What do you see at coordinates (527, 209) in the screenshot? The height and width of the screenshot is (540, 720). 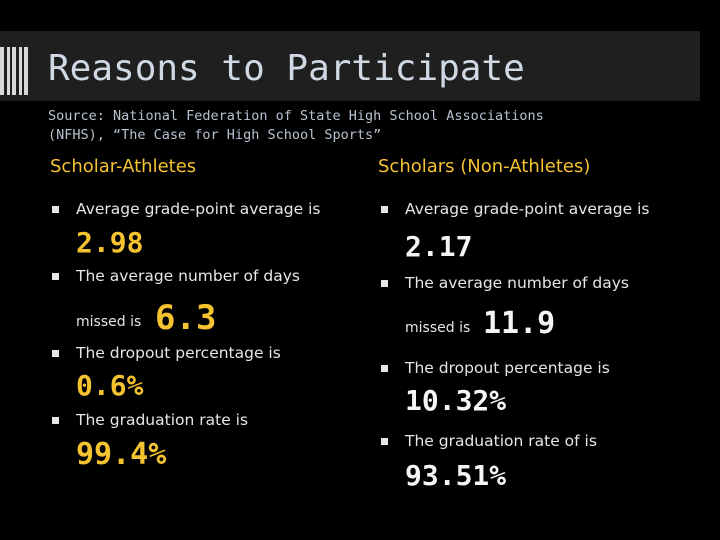 I see `right-gpa-label: Average grade-point average is` at bounding box center [527, 209].